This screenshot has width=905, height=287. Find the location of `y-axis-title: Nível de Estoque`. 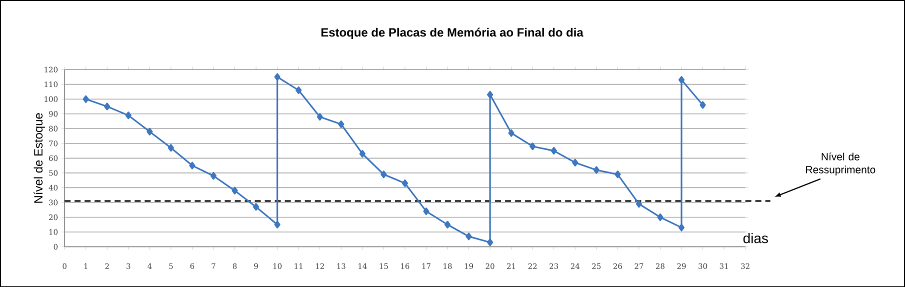

y-axis-title: Nível de Estoque is located at coordinates (39, 158).